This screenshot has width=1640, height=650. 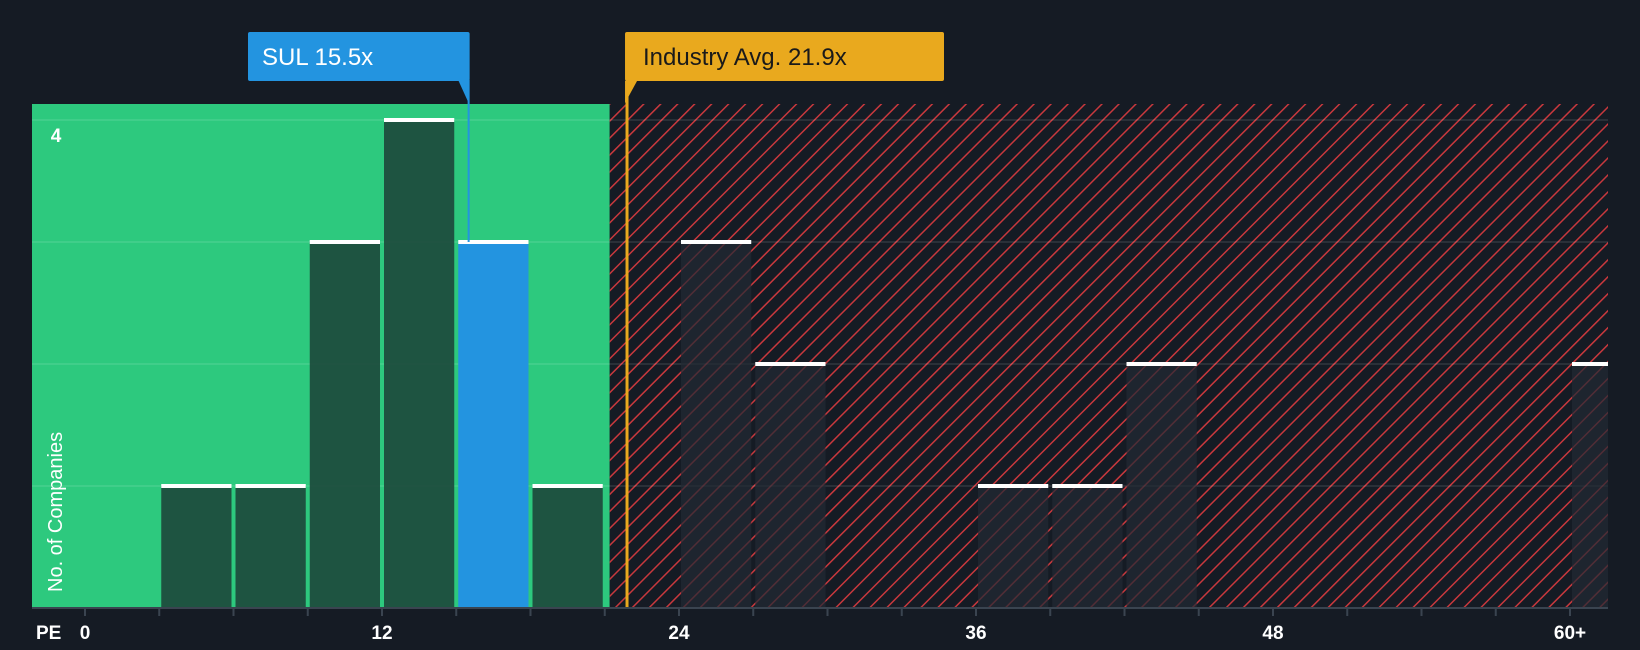 What do you see at coordinates (85, 633) in the screenshot?
I see `x-tick-label: 0` at bounding box center [85, 633].